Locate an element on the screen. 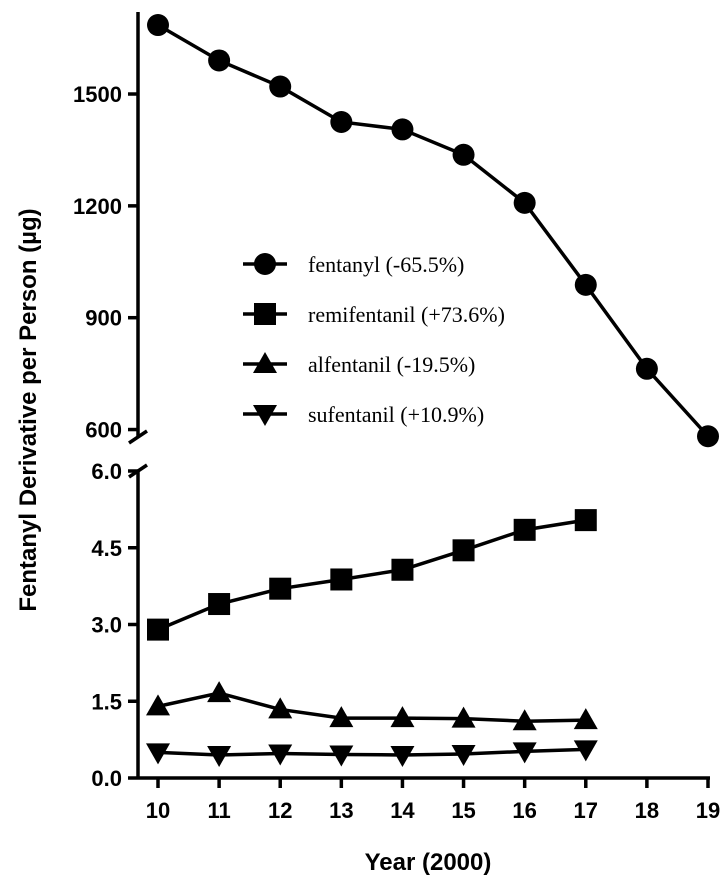 The image size is (727, 884). x-tick-label: 18 is located at coordinates (647, 810).